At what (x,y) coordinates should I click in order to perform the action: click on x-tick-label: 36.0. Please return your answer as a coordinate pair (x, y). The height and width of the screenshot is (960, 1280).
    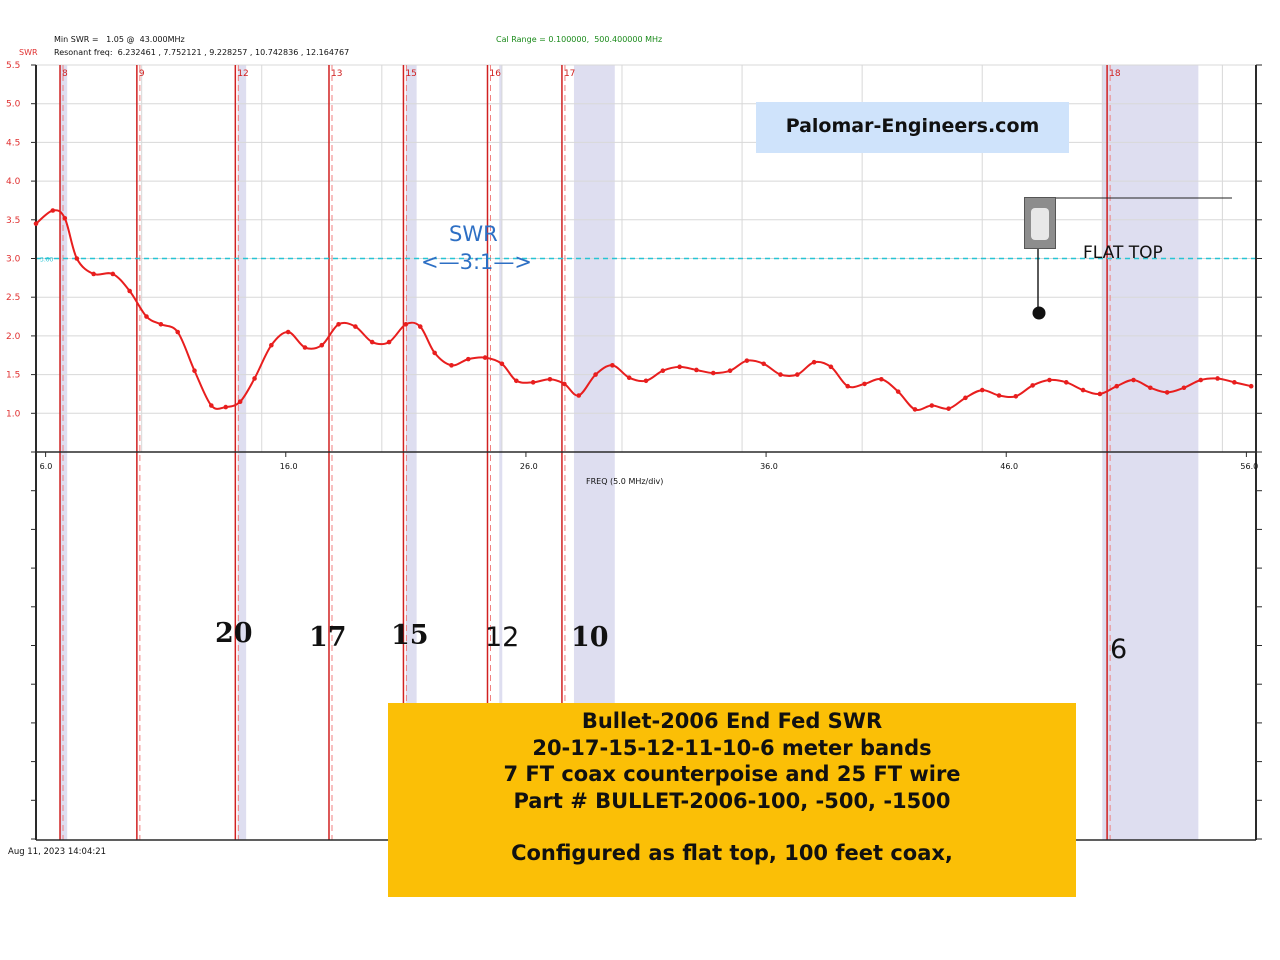
    Looking at the image, I should click on (769, 466).